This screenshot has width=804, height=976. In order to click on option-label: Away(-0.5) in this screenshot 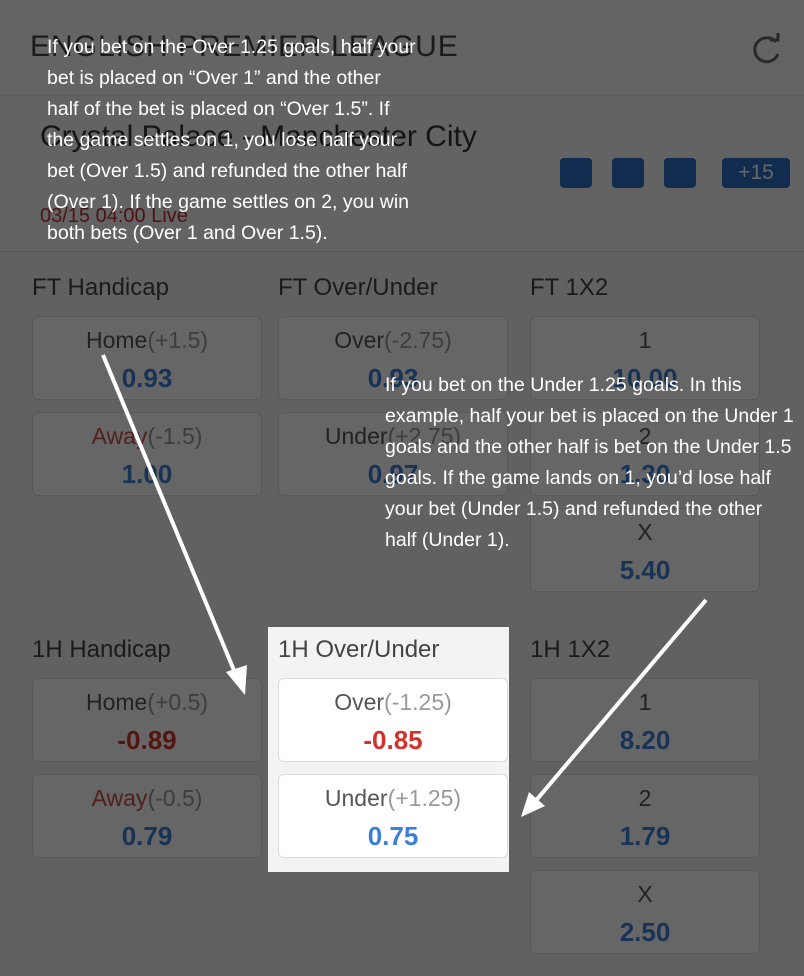, I will do `click(147, 798)`.